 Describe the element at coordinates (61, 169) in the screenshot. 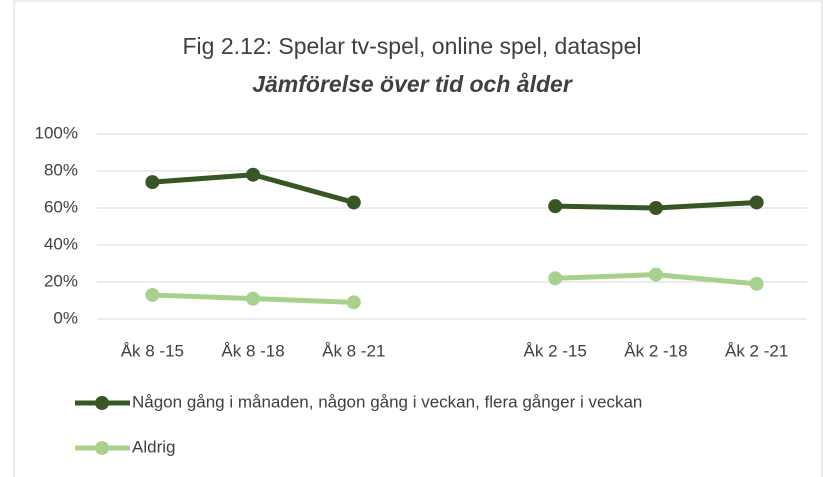

I see `y-tick-label: 80%` at that location.